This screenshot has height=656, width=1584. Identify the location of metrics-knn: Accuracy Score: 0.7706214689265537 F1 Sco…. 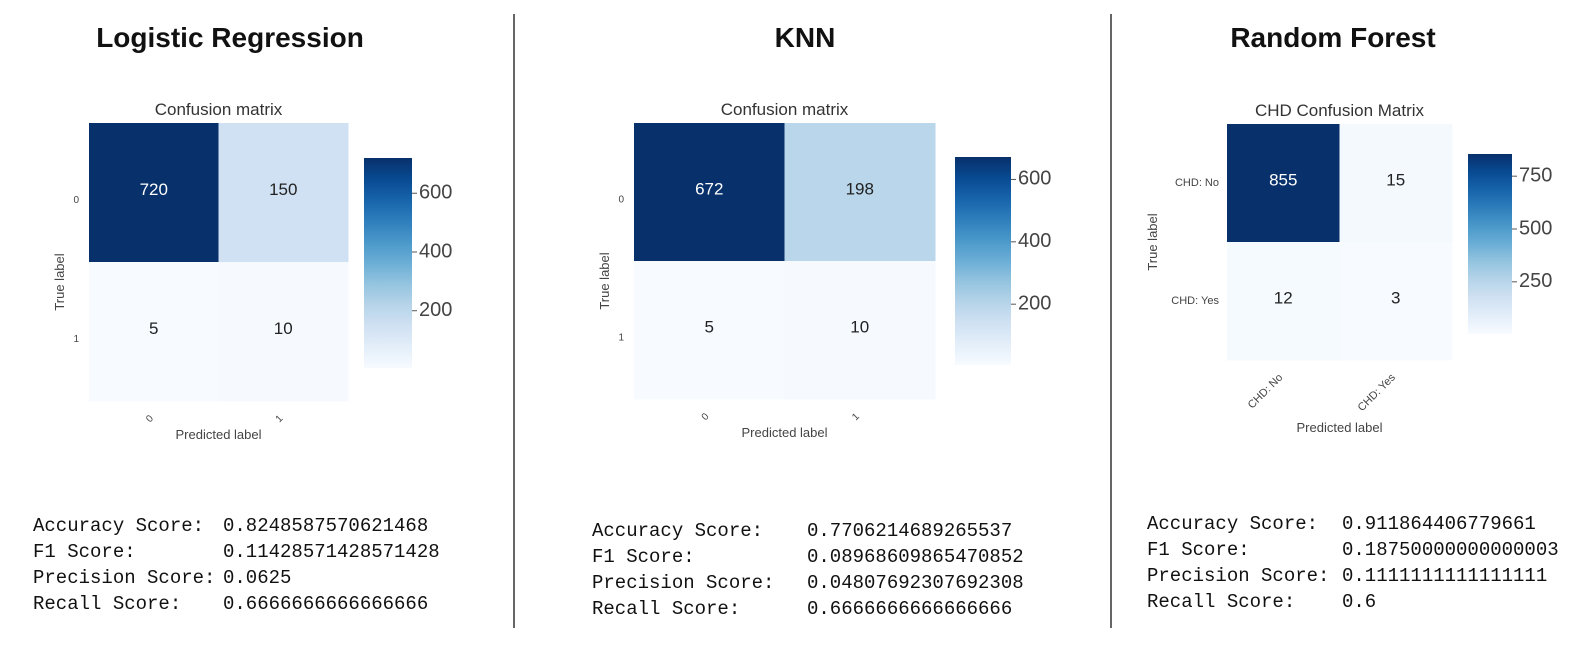
(808, 570).